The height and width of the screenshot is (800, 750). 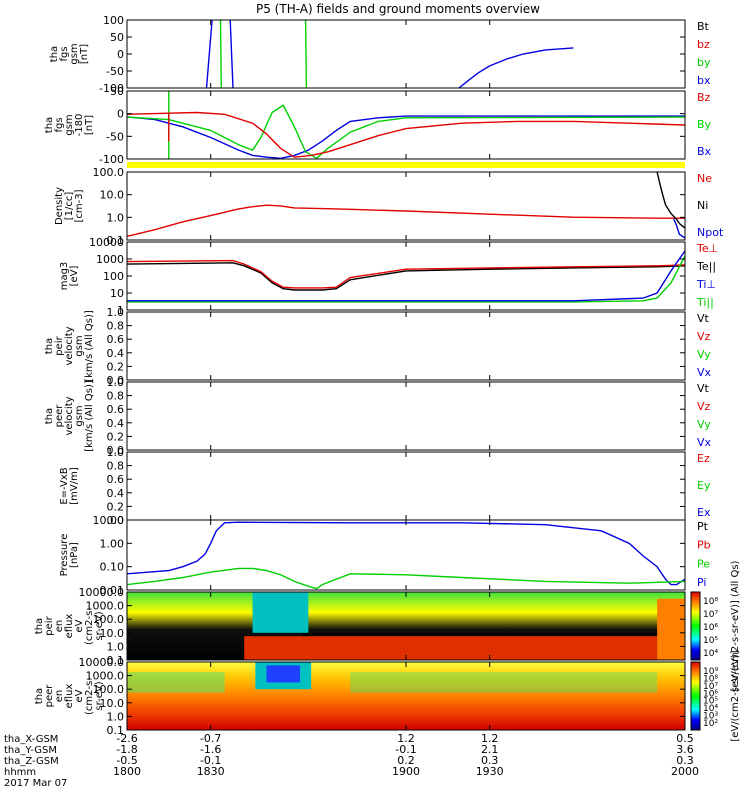 What do you see at coordinates (703, 526) in the screenshot?
I see `legend-label: Pt` at bounding box center [703, 526].